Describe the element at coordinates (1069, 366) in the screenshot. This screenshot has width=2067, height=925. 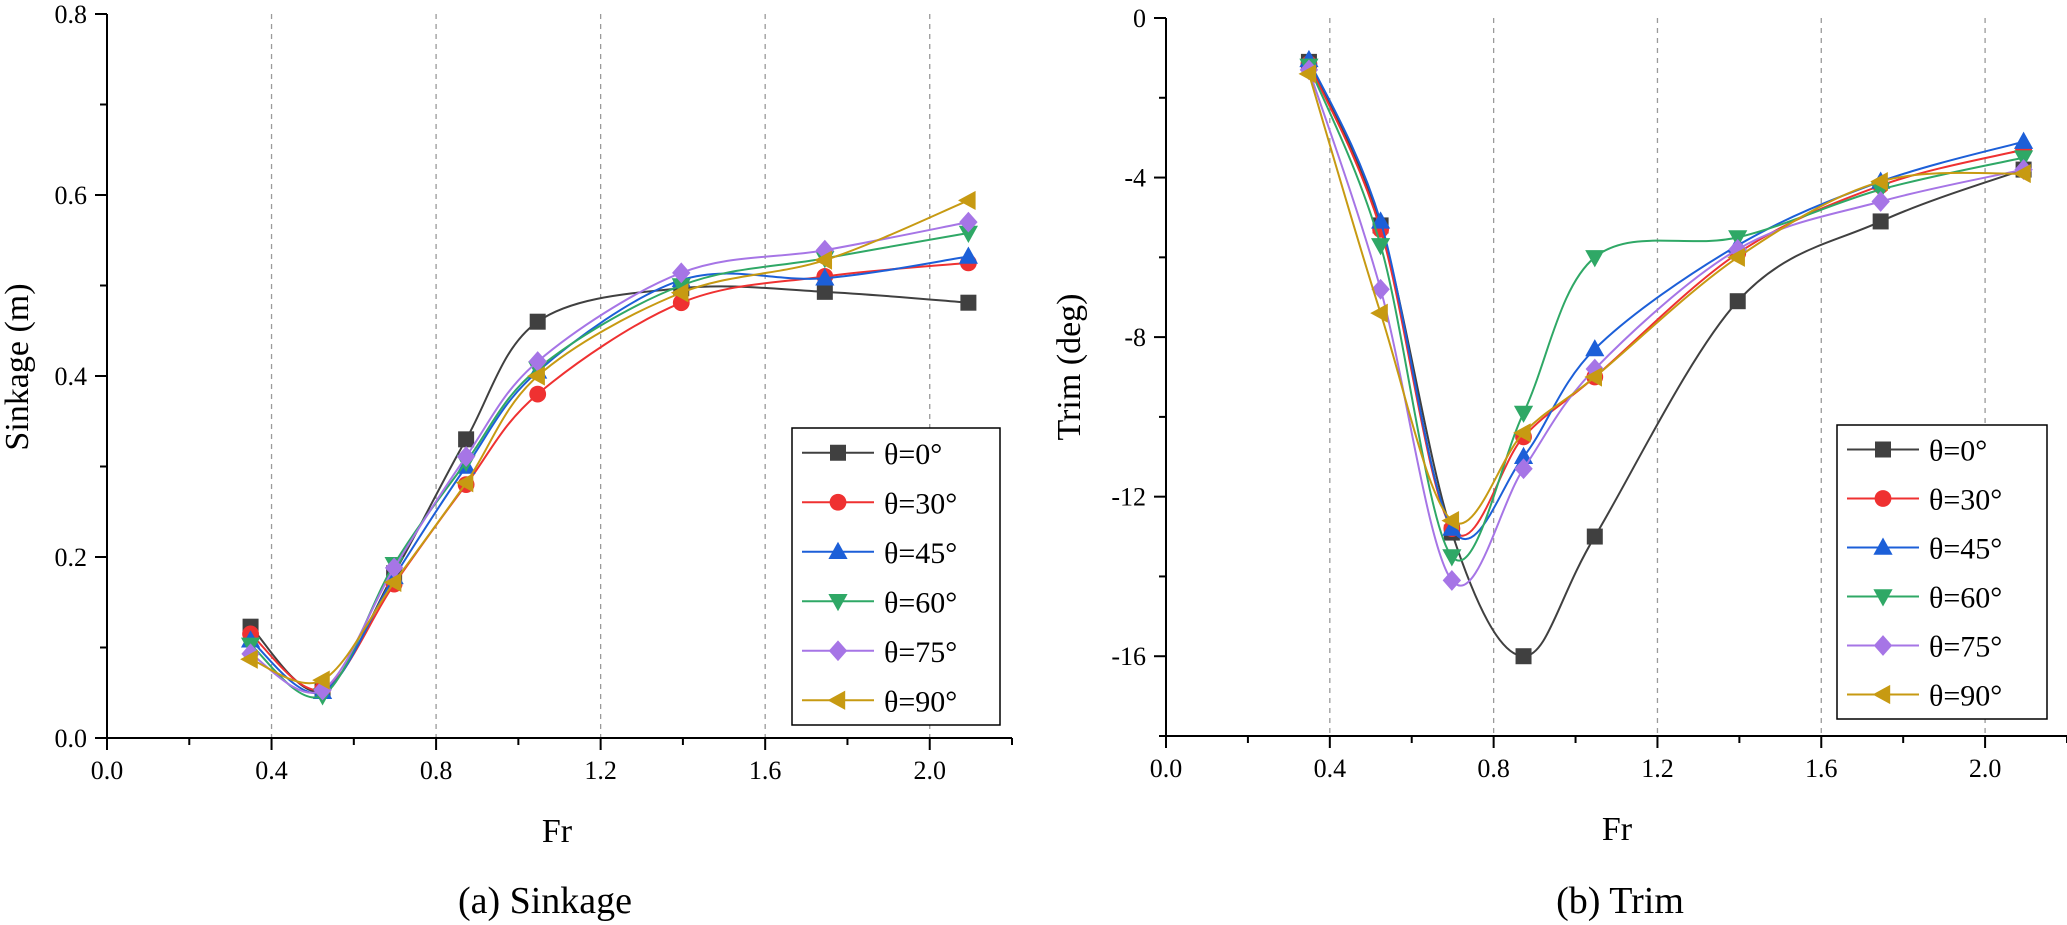
I see `trim-y-axis-label: Trim (deg)` at that location.